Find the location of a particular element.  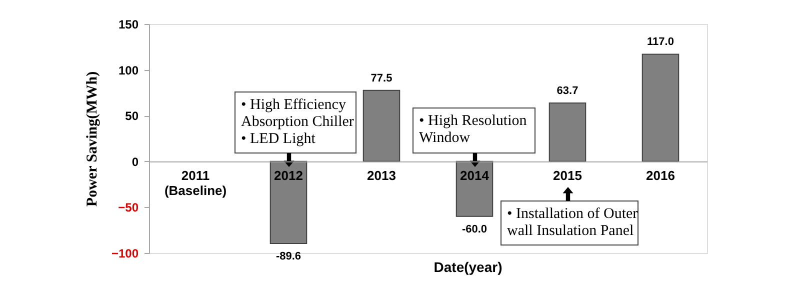

x-tick-label: 2015 is located at coordinates (567, 175).